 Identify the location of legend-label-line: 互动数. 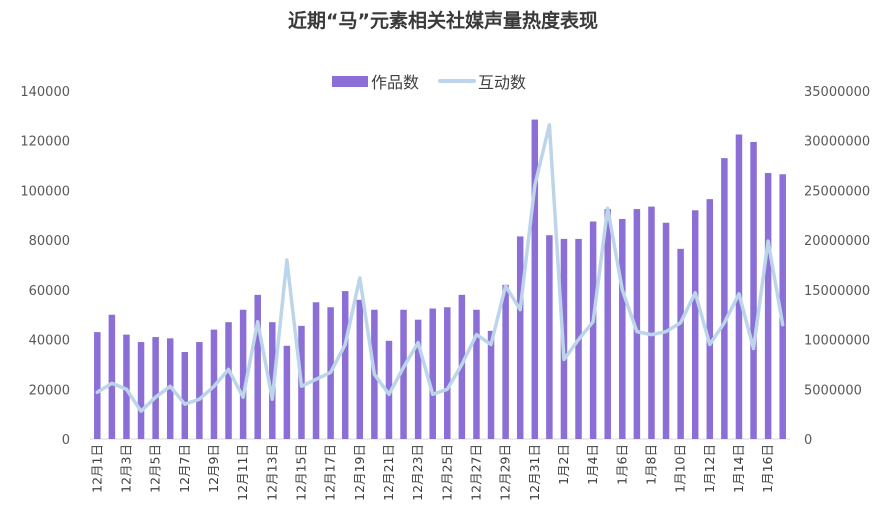
(502, 82).